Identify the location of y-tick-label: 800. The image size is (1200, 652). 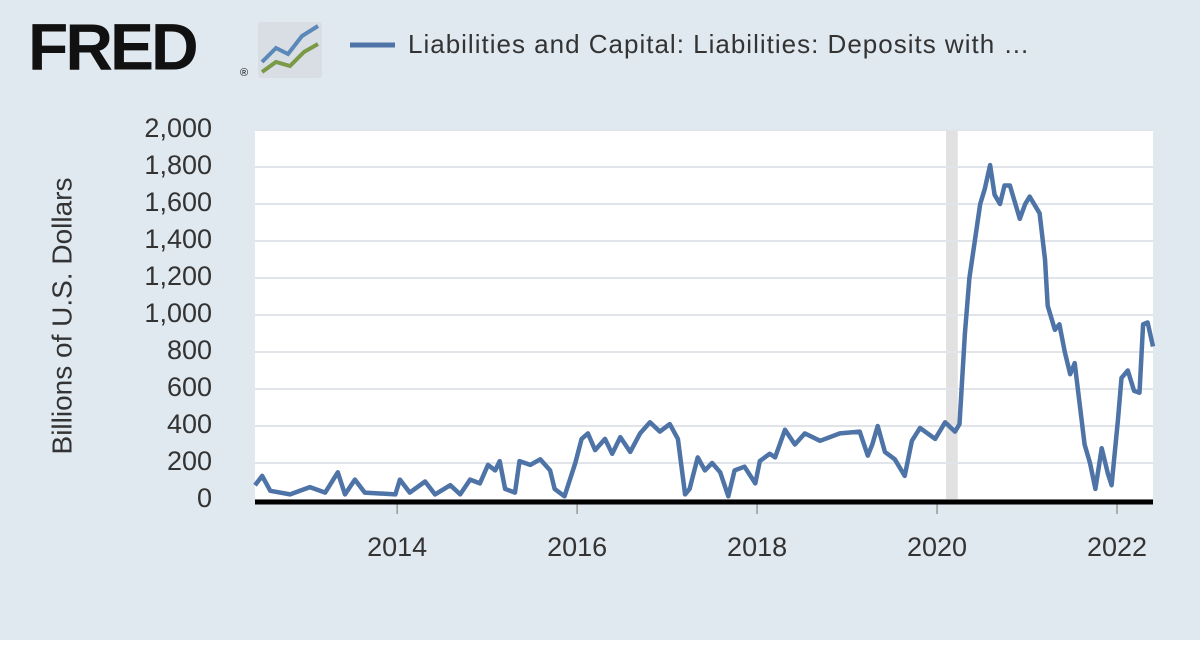
(189, 350).